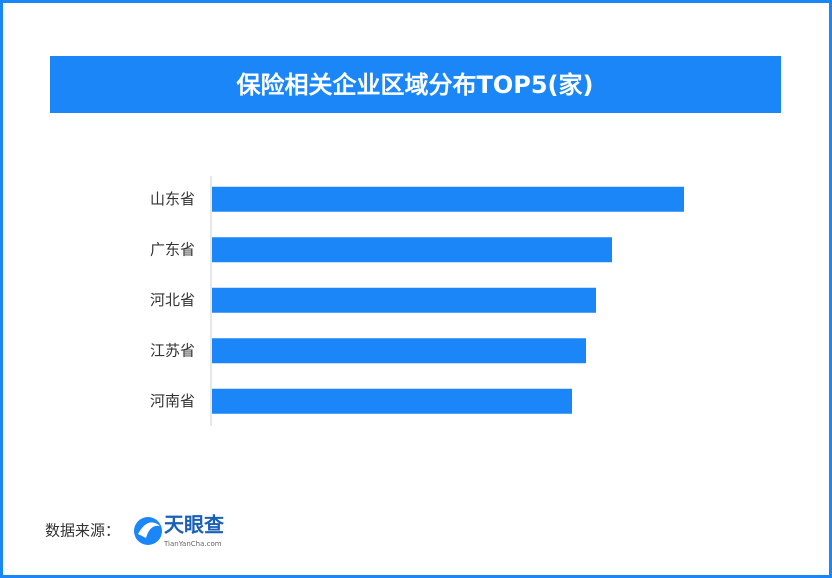  What do you see at coordinates (172, 199) in the screenshot?
I see `y-tick-label: 山东省` at bounding box center [172, 199].